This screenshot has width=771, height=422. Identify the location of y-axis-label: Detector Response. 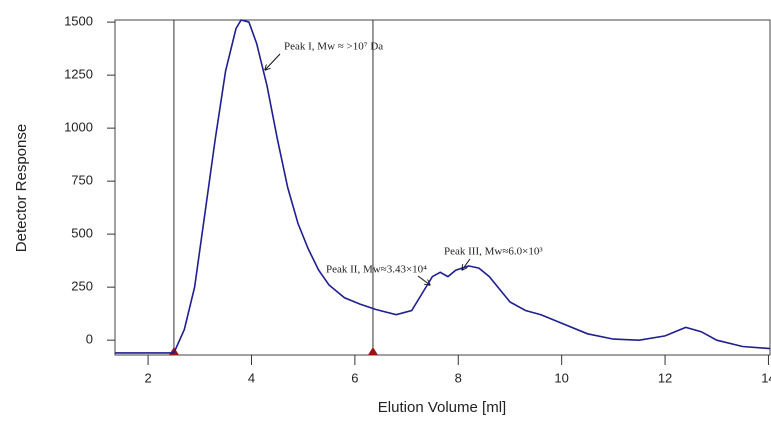
(21, 188).